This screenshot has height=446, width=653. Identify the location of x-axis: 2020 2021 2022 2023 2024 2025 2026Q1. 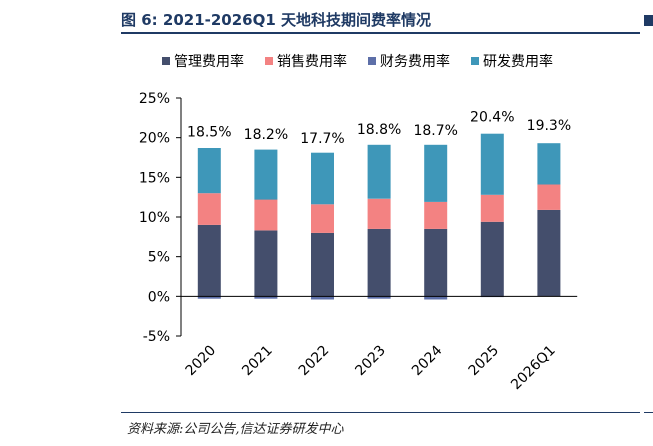
(379, 344).